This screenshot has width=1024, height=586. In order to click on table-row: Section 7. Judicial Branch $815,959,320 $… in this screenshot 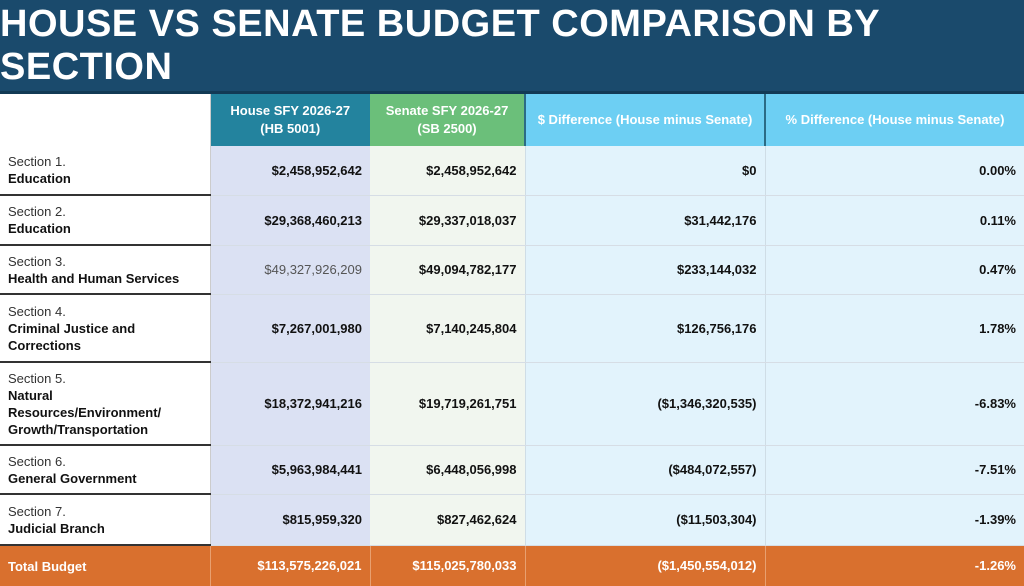, I will do `click(512, 520)`.